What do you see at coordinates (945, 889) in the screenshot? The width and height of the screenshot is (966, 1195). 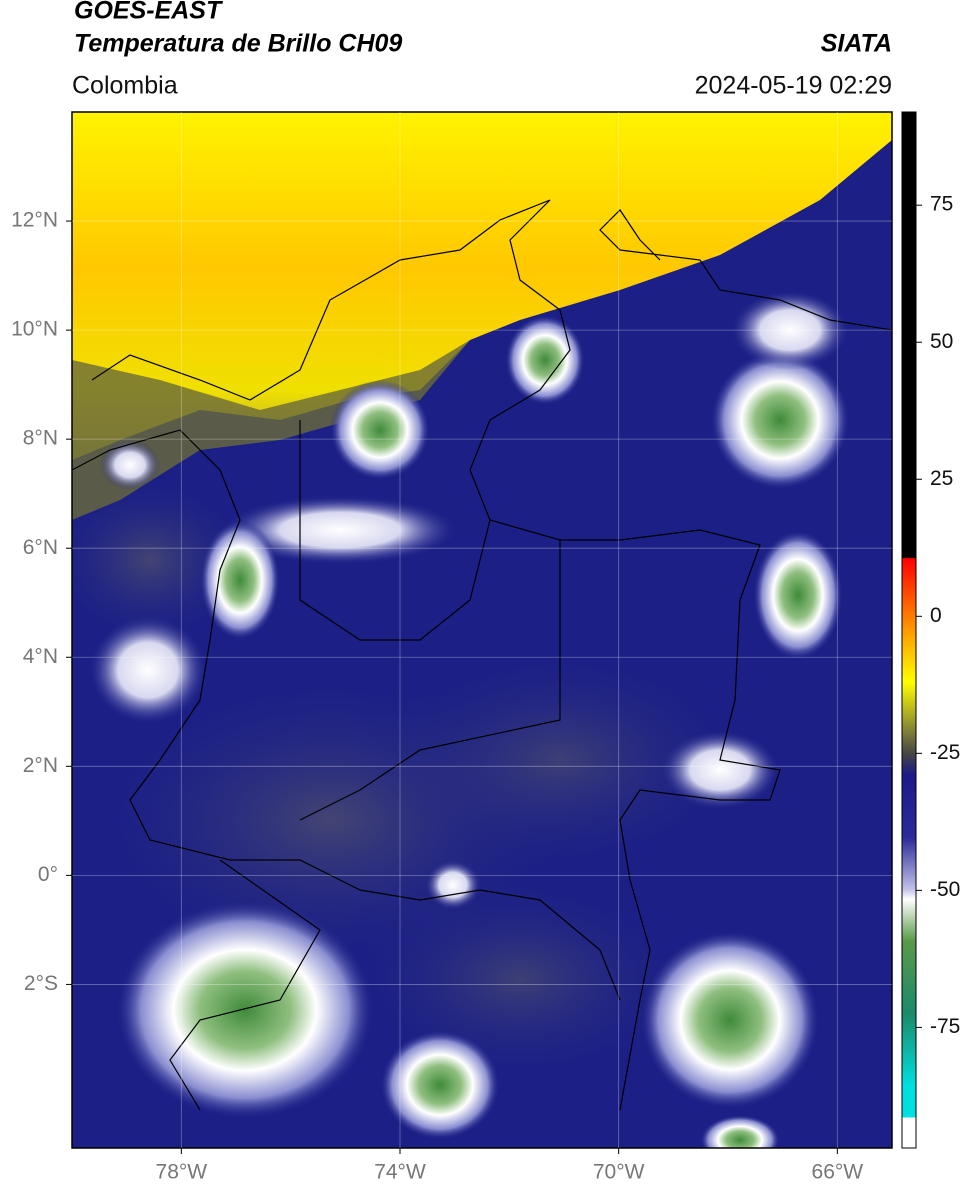 I see `colorbar-label: -50` at bounding box center [945, 889].